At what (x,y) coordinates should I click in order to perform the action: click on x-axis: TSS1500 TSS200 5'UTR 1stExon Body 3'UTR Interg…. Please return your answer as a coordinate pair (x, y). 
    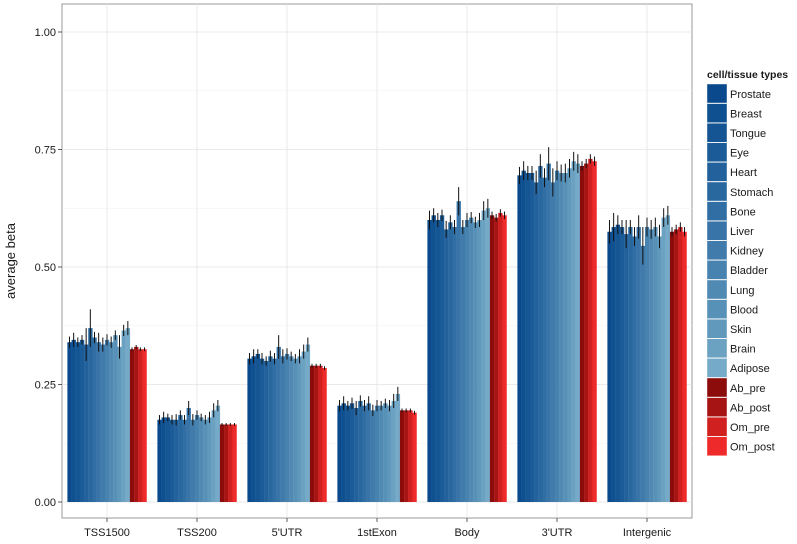
    Looking at the image, I should click on (378, 528).